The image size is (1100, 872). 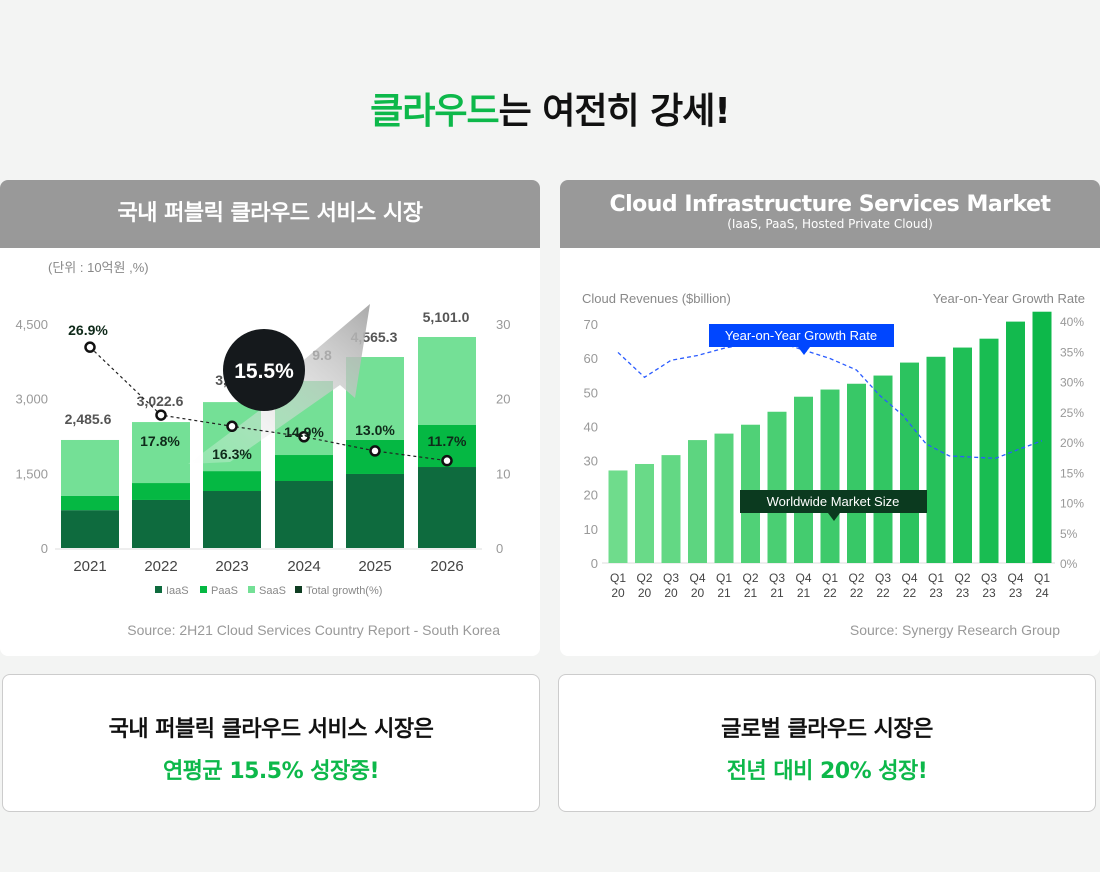 I want to click on x-tick-label: 2024, so click(x=303, y=566).